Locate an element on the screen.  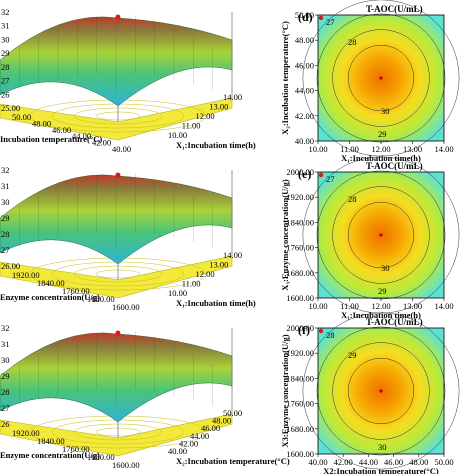
x-tick-label: 11.00 is located at coordinates (349, 149).